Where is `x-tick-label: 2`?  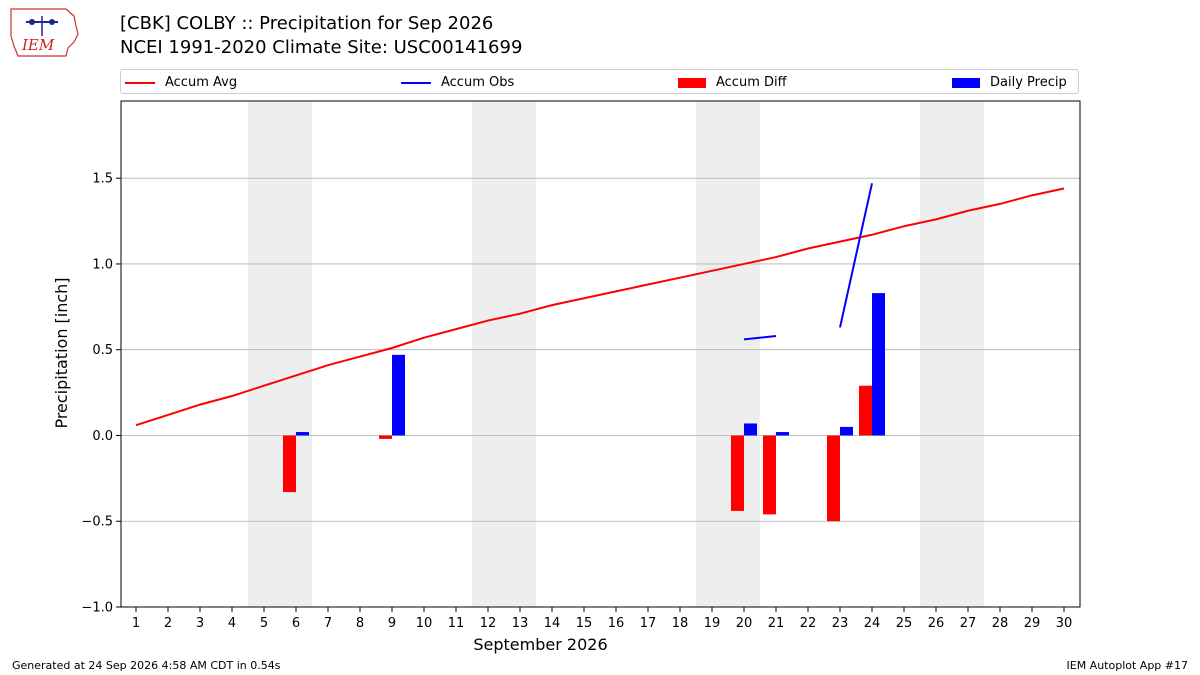
x-tick-label: 2 is located at coordinates (168, 623).